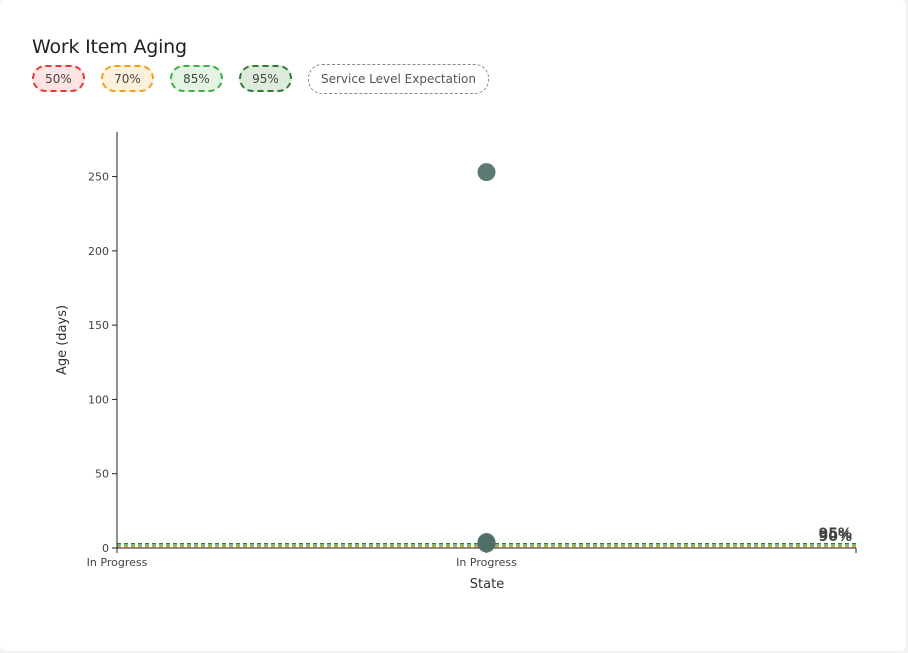  What do you see at coordinates (265, 78) in the screenshot?
I see `legend-chip-95: 95%` at bounding box center [265, 78].